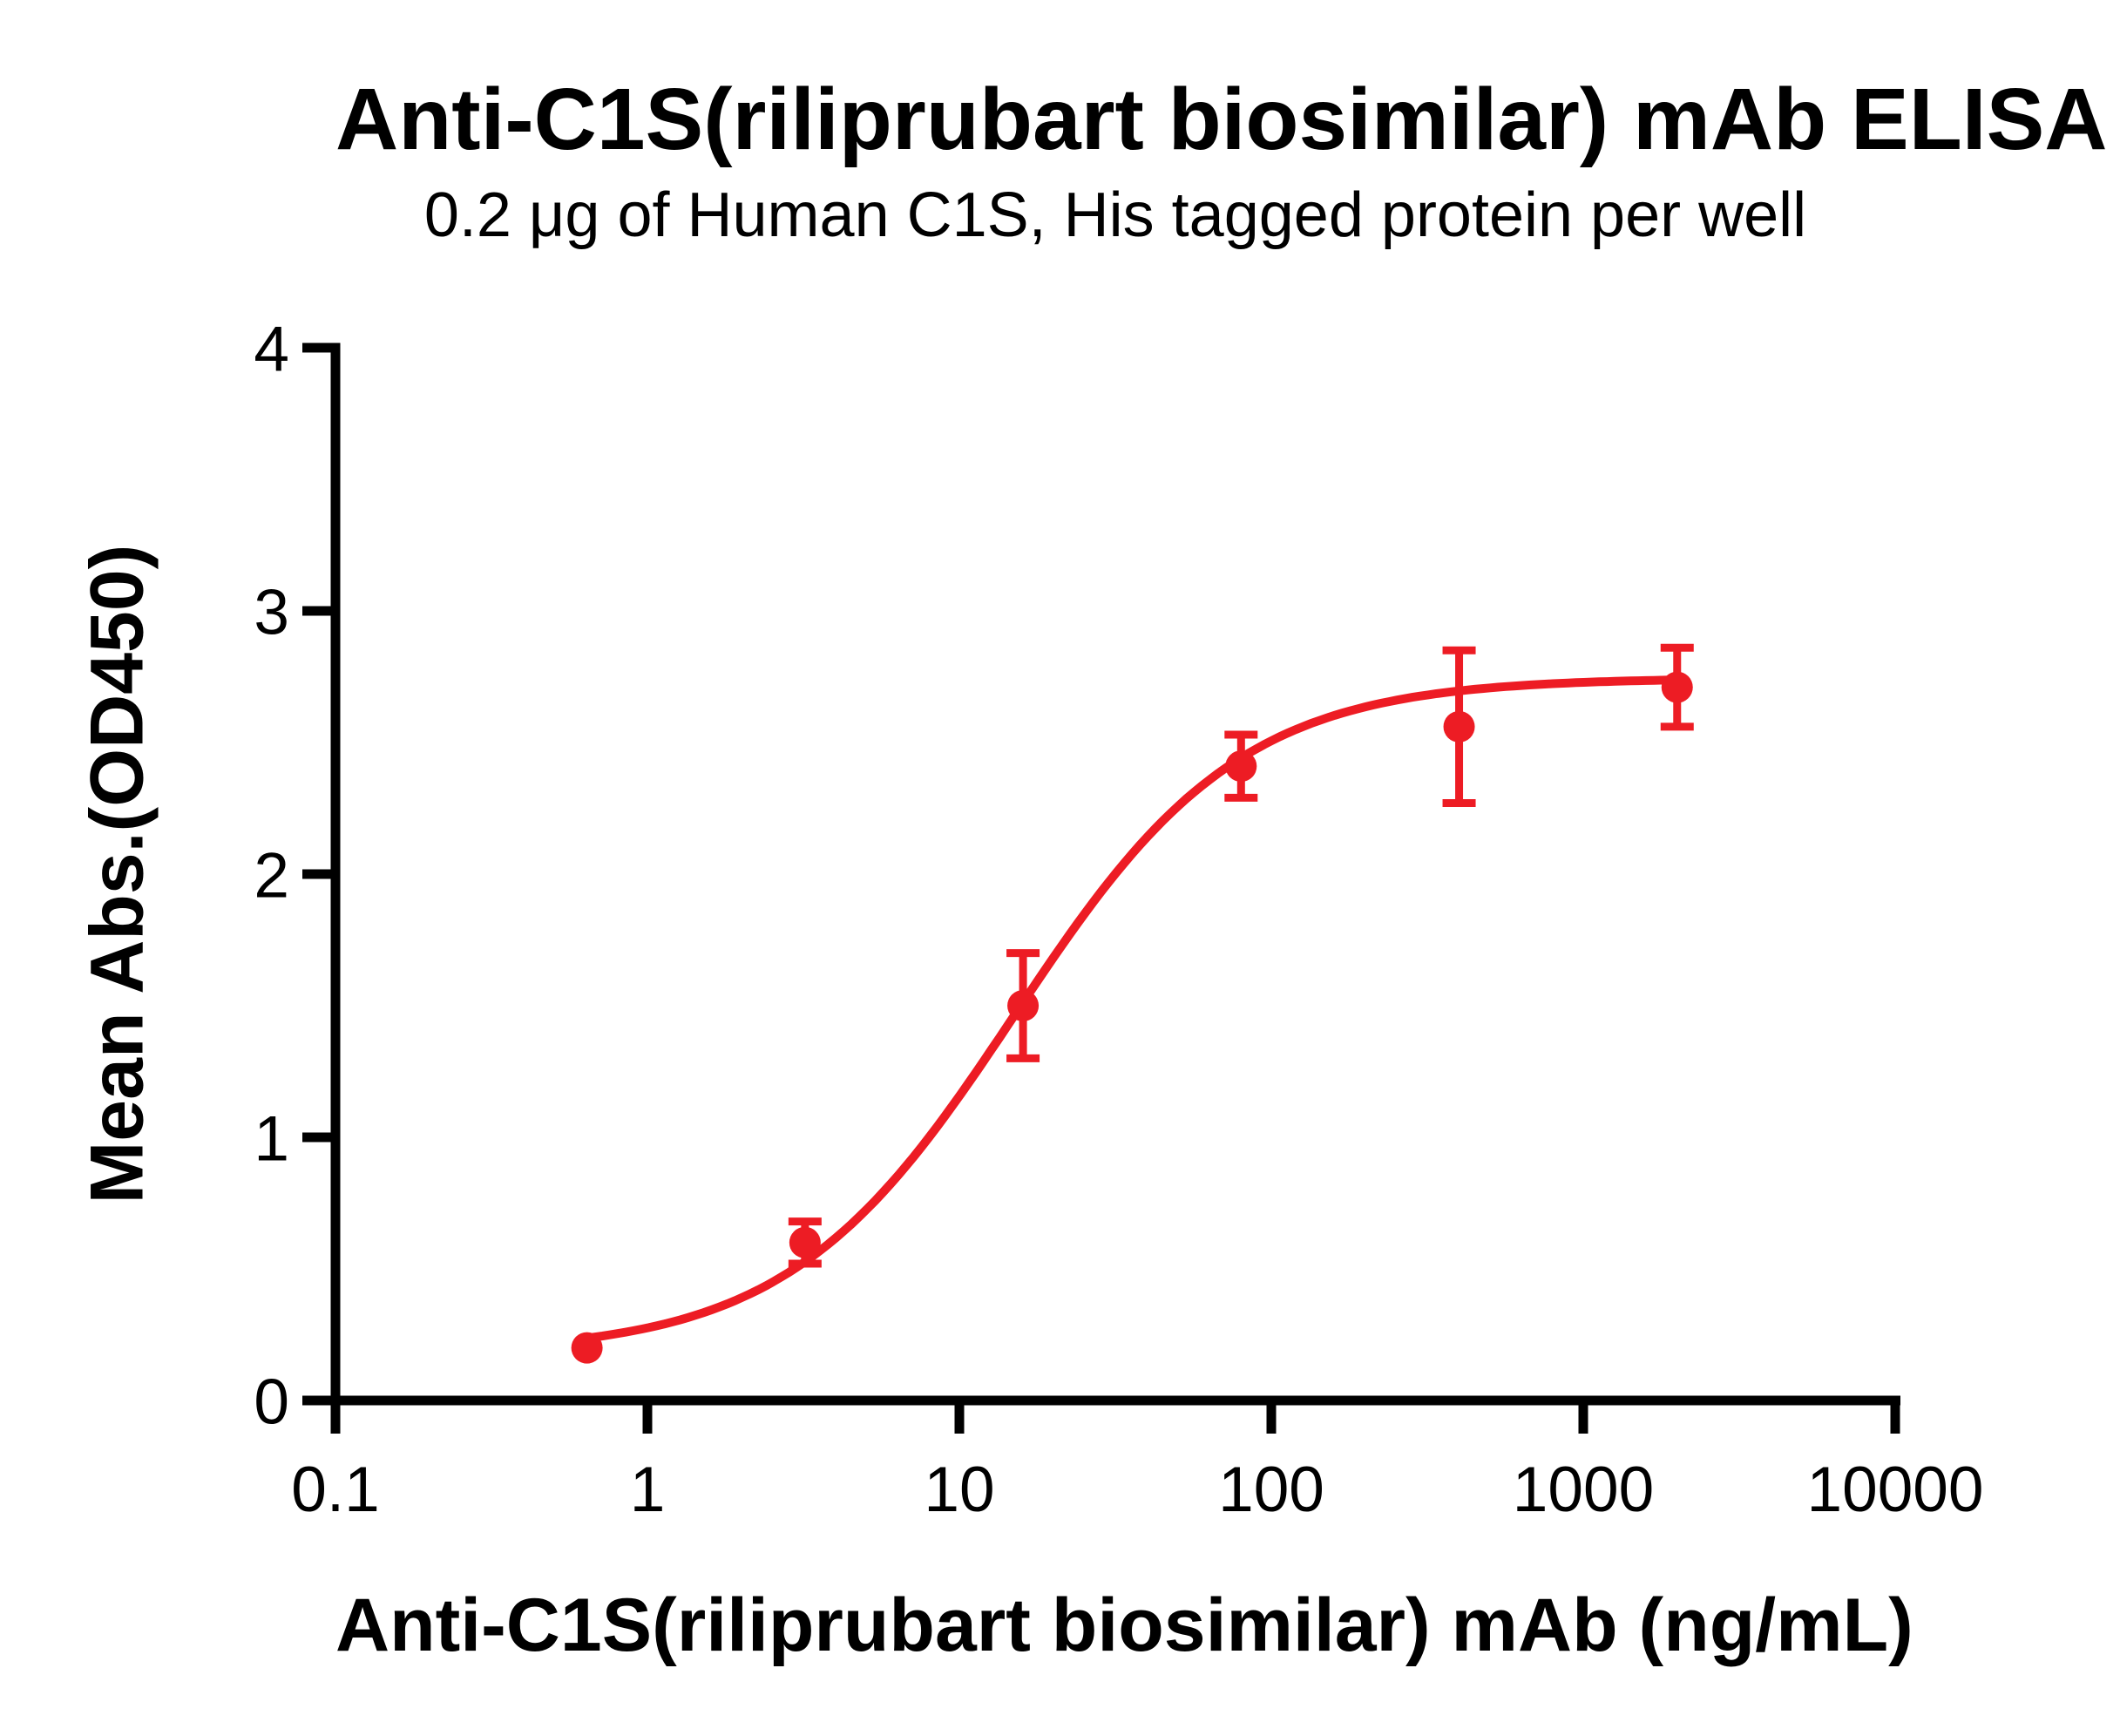  I want to click on y-tick-label: 1, so click(271, 1138).